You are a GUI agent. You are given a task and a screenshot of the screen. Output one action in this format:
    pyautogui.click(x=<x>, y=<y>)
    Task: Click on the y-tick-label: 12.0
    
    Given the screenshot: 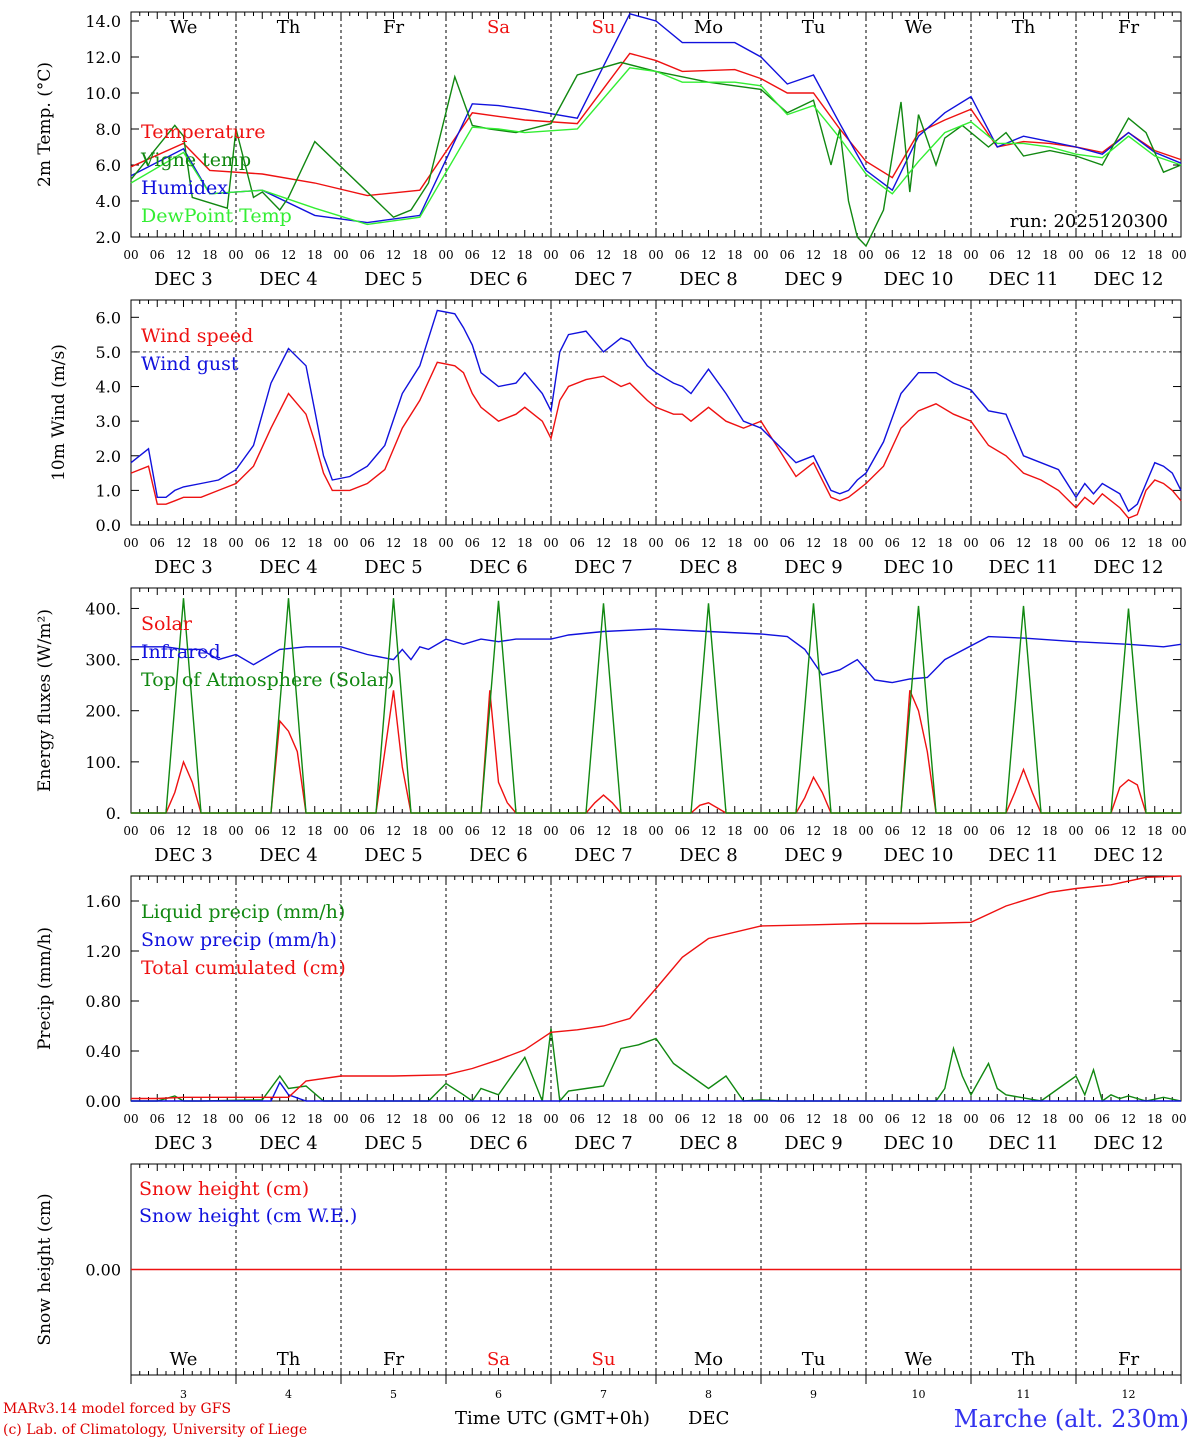 What is the action you would take?
    pyautogui.click(x=103, y=57)
    